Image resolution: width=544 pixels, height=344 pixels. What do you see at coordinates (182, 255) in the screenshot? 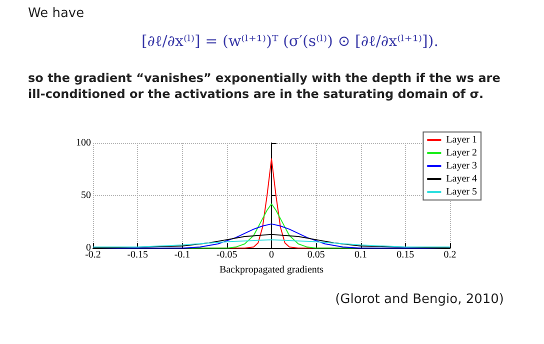
I see `x-tick-label: -0.1` at bounding box center [182, 255].